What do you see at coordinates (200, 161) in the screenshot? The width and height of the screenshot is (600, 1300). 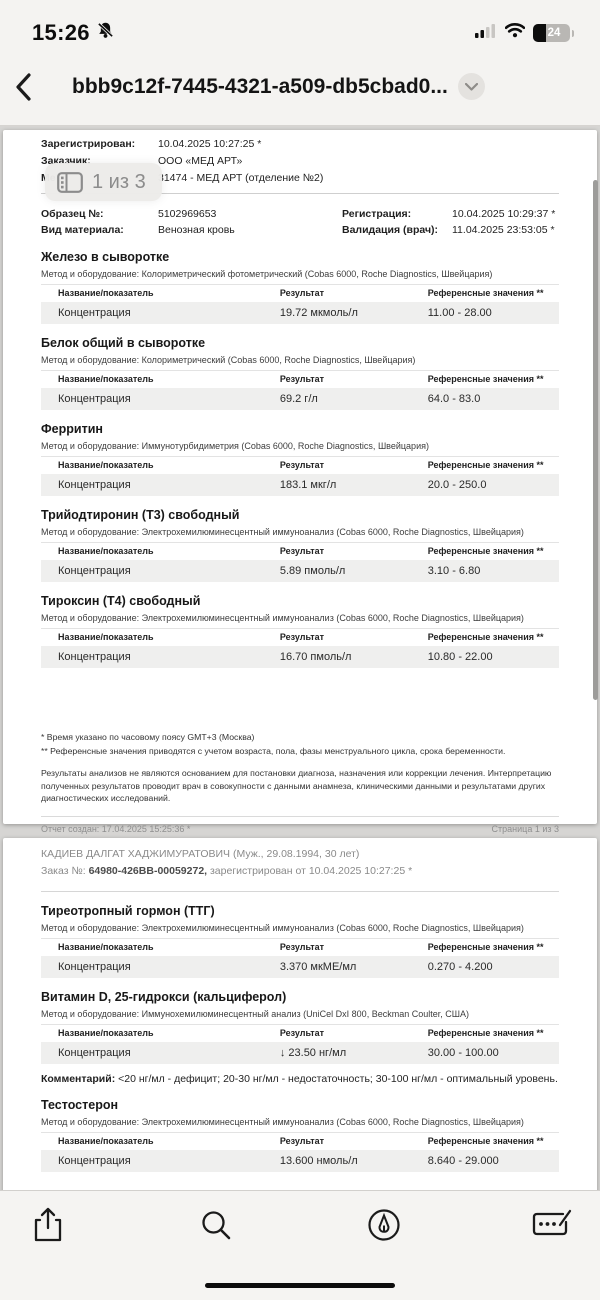 I see `header-value: ООО «МЕД АРТ»` at bounding box center [200, 161].